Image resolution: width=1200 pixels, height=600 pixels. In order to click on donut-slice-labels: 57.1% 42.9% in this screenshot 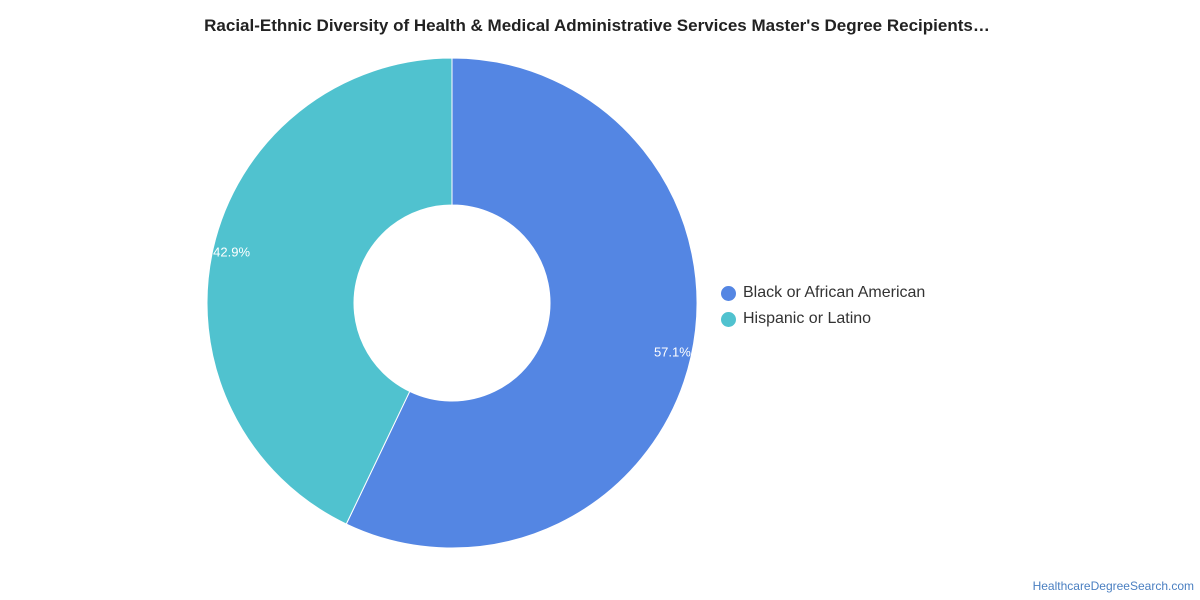, I will do `click(452, 301)`.